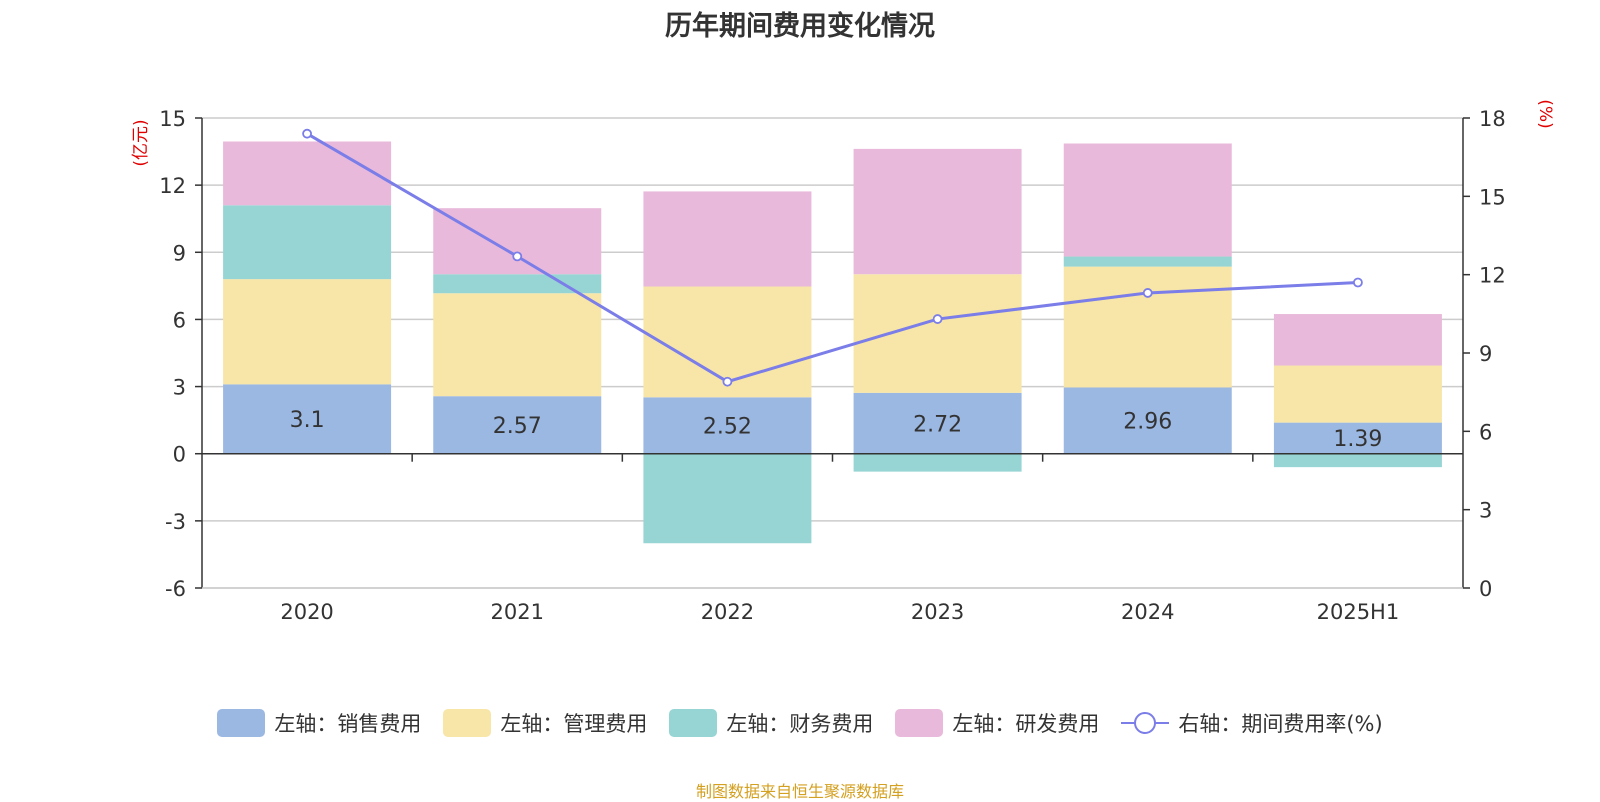 The height and width of the screenshot is (802, 1600). What do you see at coordinates (727, 612) in the screenshot?
I see `x-tick-label: 2022` at bounding box center [727, 612].